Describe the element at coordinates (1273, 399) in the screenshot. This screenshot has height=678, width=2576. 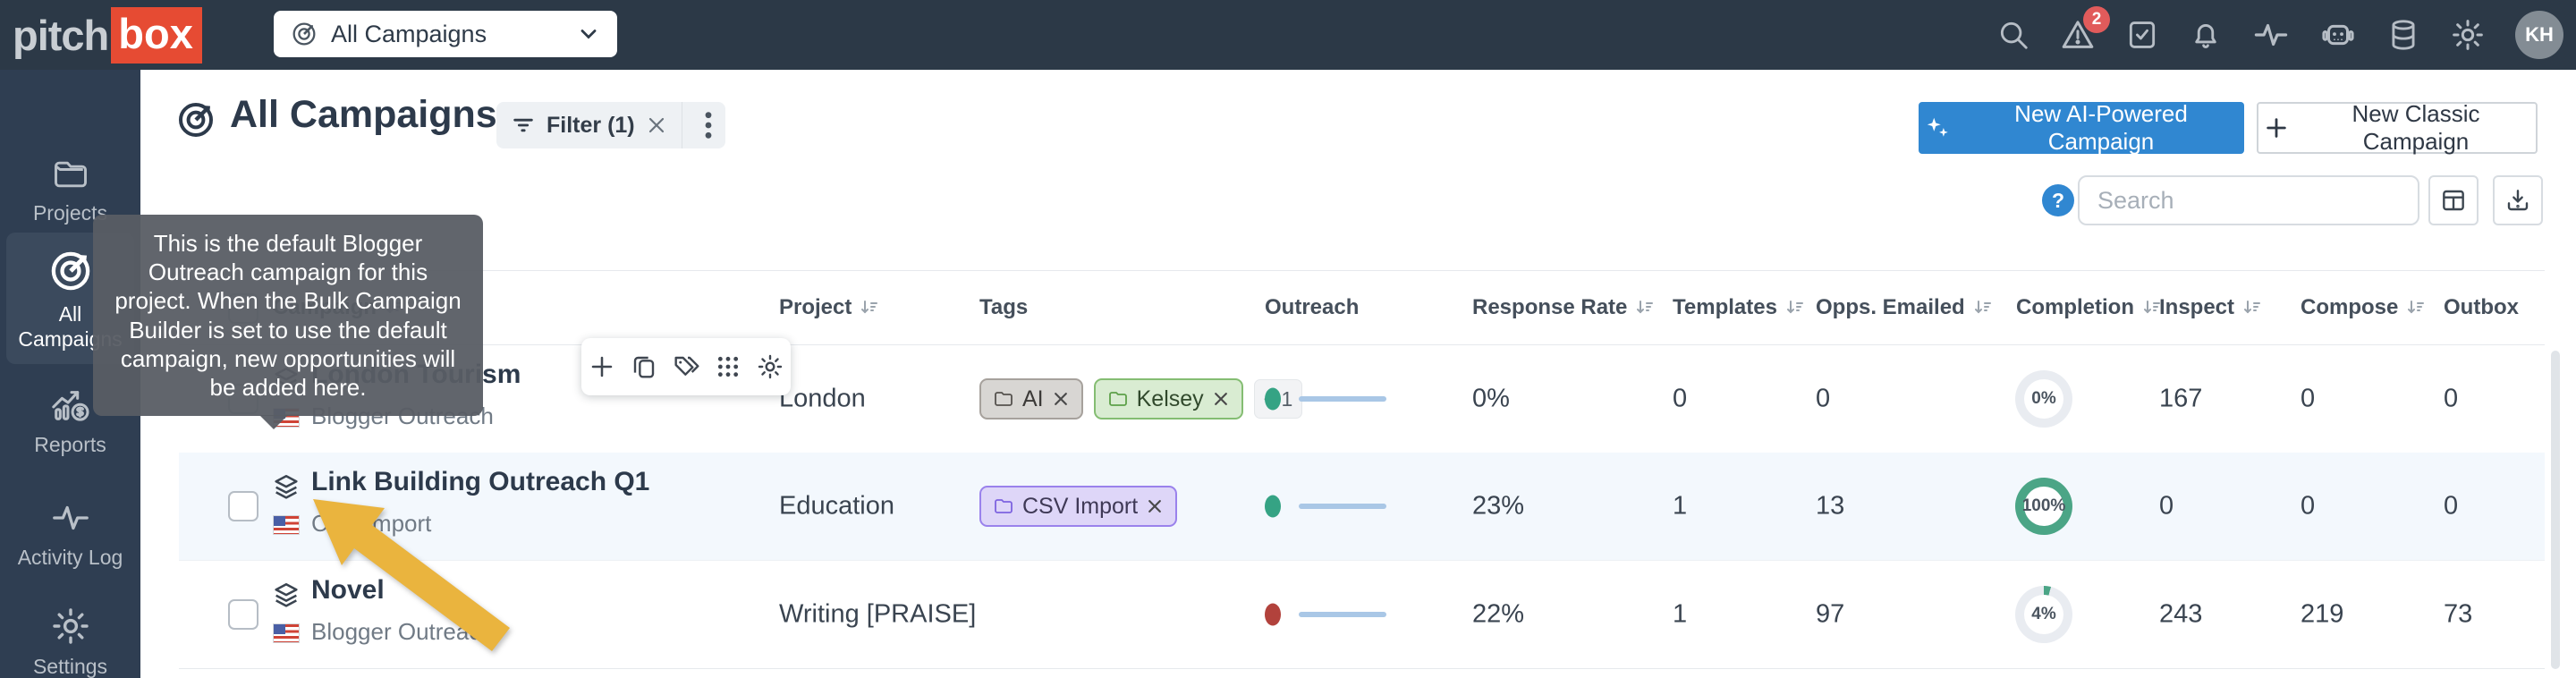
I see `outreach-status-dot` at that location.